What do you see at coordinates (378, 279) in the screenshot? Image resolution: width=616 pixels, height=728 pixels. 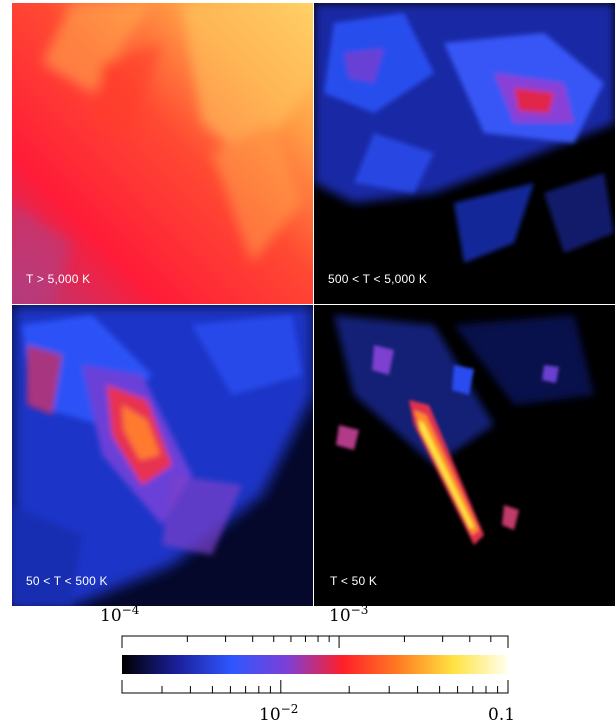 I see `panel-label-warm: 500 < T < 5,000 K` at bounding box center [378, 279].